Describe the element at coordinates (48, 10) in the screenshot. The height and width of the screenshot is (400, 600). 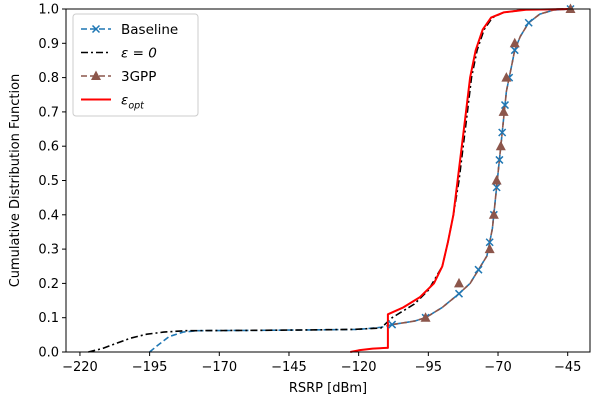
I see `y-tick-label: 1.0` at that location.